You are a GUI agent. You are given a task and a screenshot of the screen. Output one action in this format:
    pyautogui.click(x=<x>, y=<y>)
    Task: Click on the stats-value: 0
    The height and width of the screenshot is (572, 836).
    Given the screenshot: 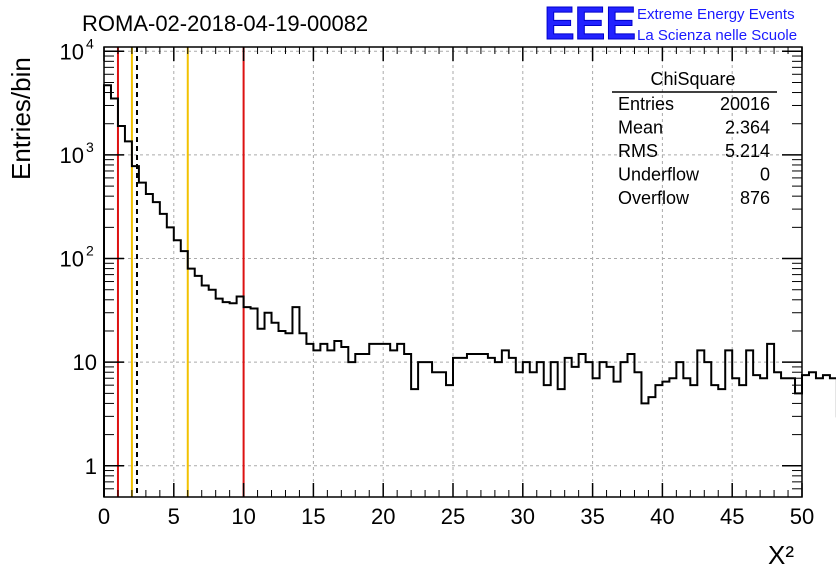 What is the action you would take?
    pyautogui.click(x=765, y=175)
    